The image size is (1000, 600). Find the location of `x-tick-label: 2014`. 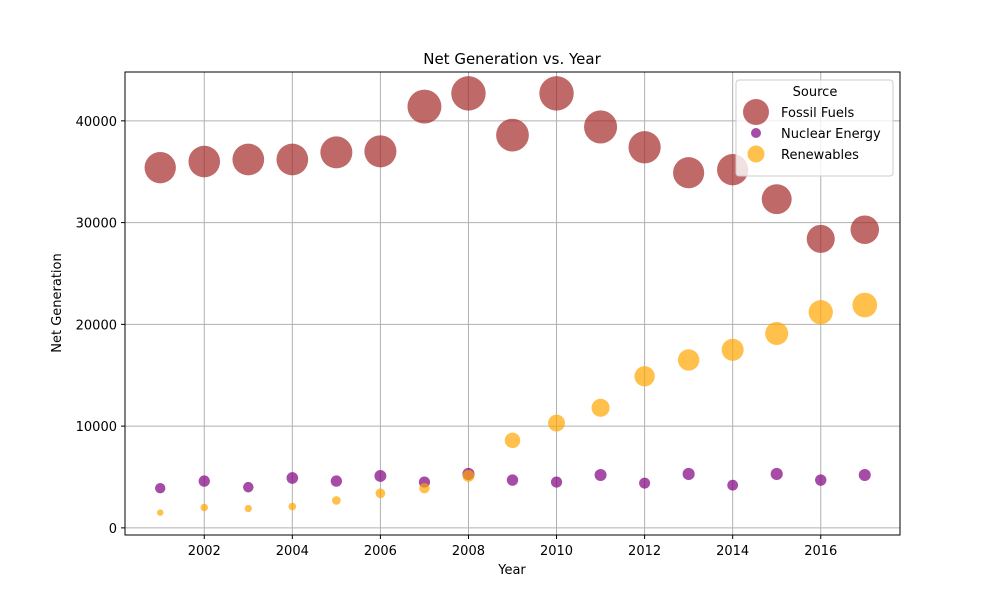

x-tick-label: 2014 is located at coordinates (732, 551).